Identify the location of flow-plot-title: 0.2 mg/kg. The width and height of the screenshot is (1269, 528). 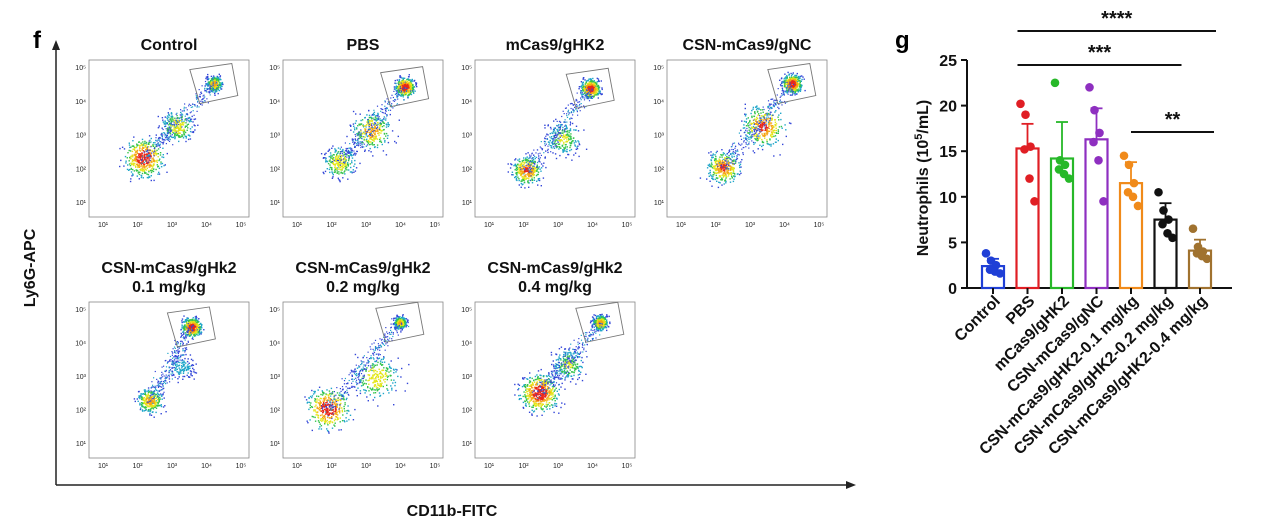
(363, 287).